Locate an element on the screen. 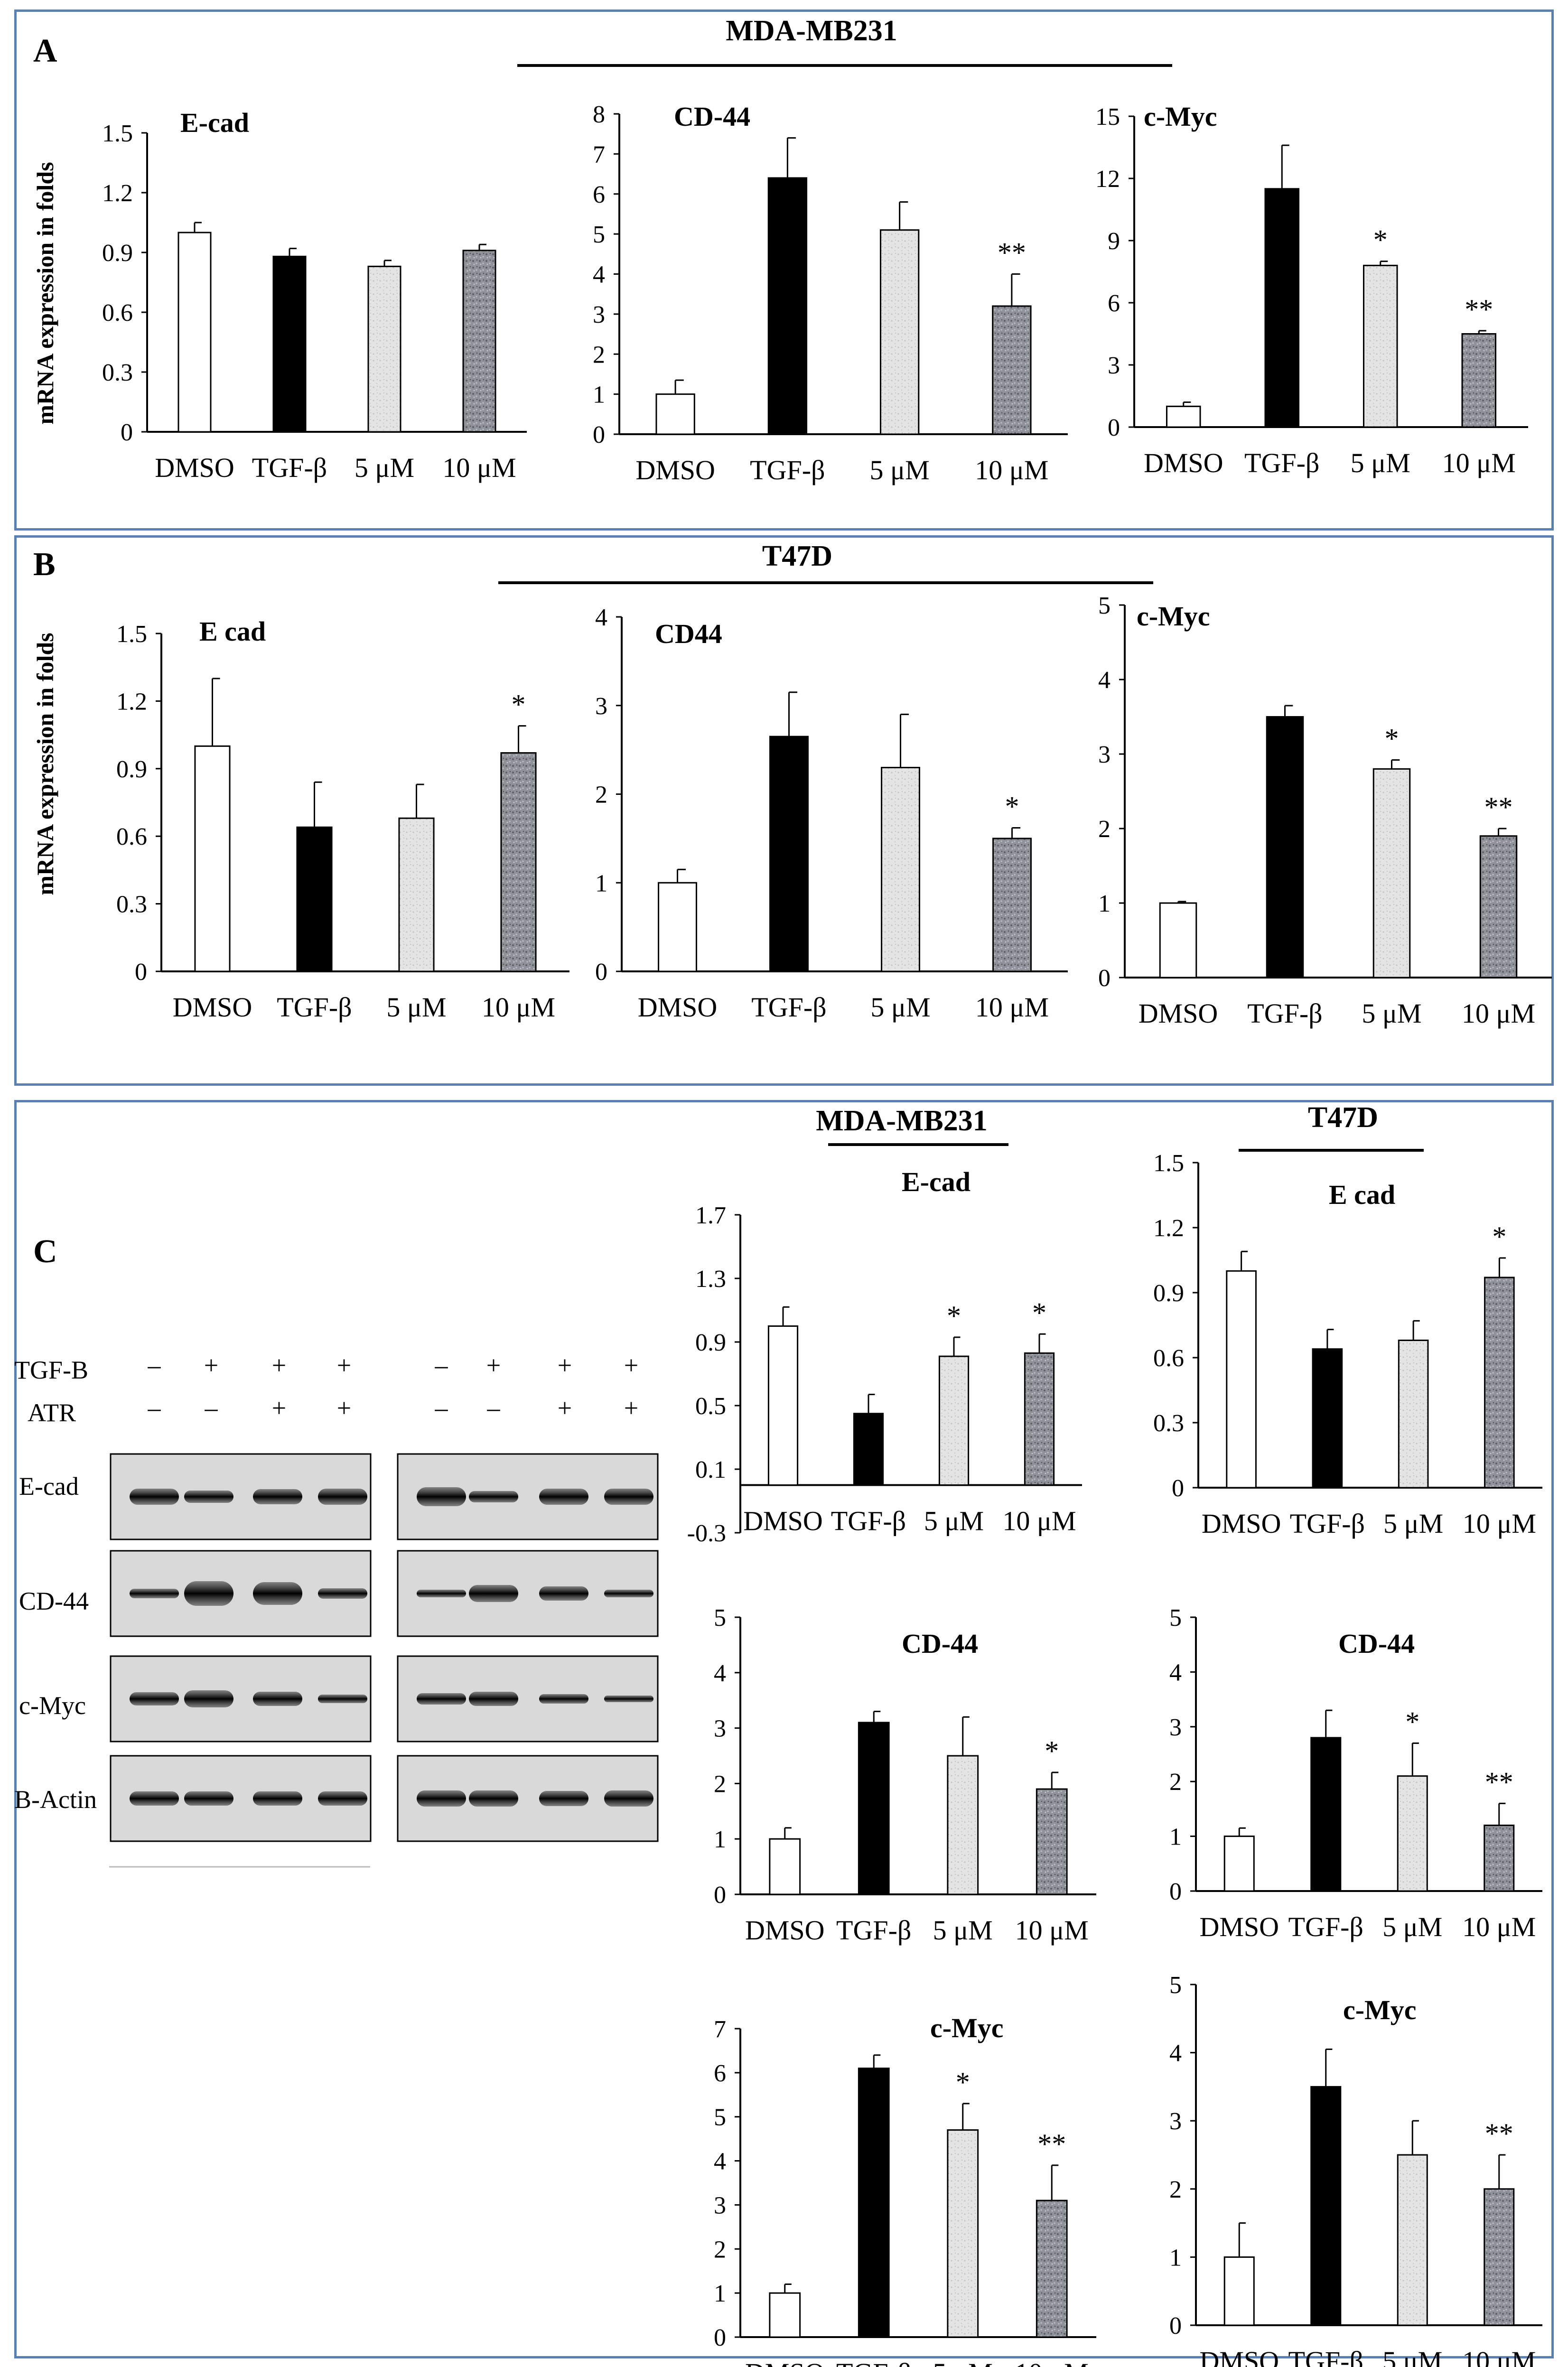 This screenshot has height=2367, width=1568. panel-b-letter: B is located at coordinates (44, 564).